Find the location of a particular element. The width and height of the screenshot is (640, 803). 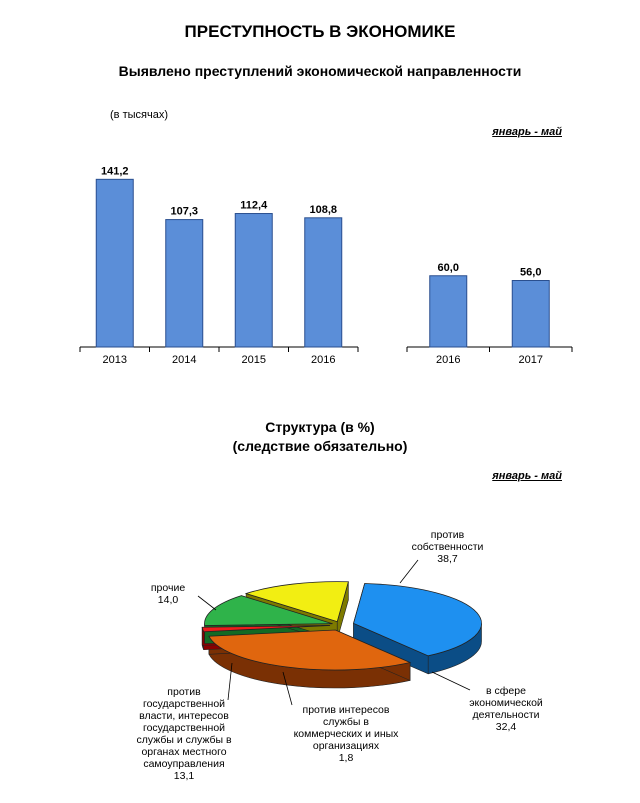

pie-label-text: против собственности is located at coordinates (447, 541).